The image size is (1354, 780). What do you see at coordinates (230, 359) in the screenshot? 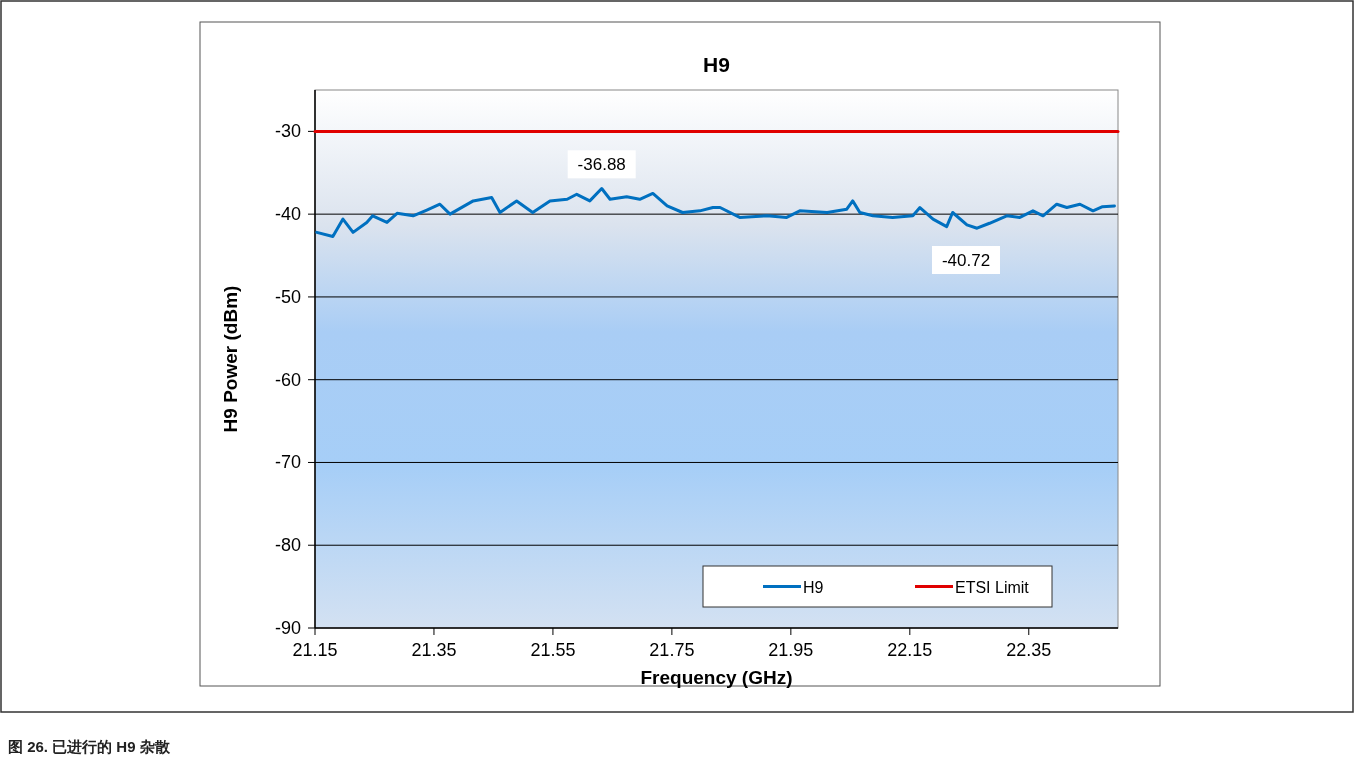
I see `y-axis-title: H9 Power (dBm)` at bounding box center [230, 359].